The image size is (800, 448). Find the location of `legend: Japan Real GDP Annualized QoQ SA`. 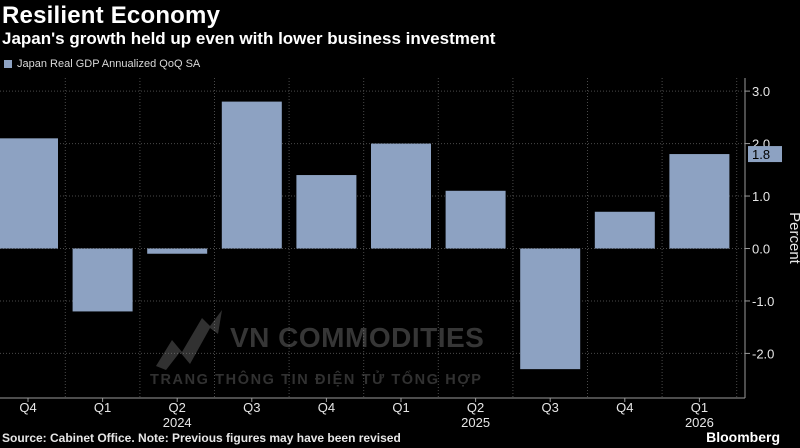

legend: Japan Real GDP Annualized QoQ SA is located at coordinates (102, 64).